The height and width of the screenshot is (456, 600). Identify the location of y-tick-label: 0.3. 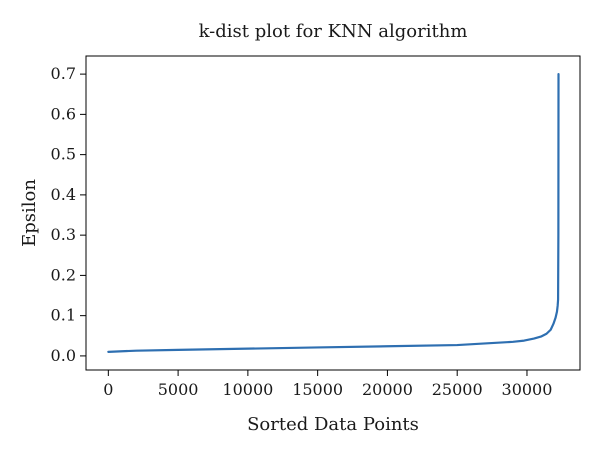
(63, 234).